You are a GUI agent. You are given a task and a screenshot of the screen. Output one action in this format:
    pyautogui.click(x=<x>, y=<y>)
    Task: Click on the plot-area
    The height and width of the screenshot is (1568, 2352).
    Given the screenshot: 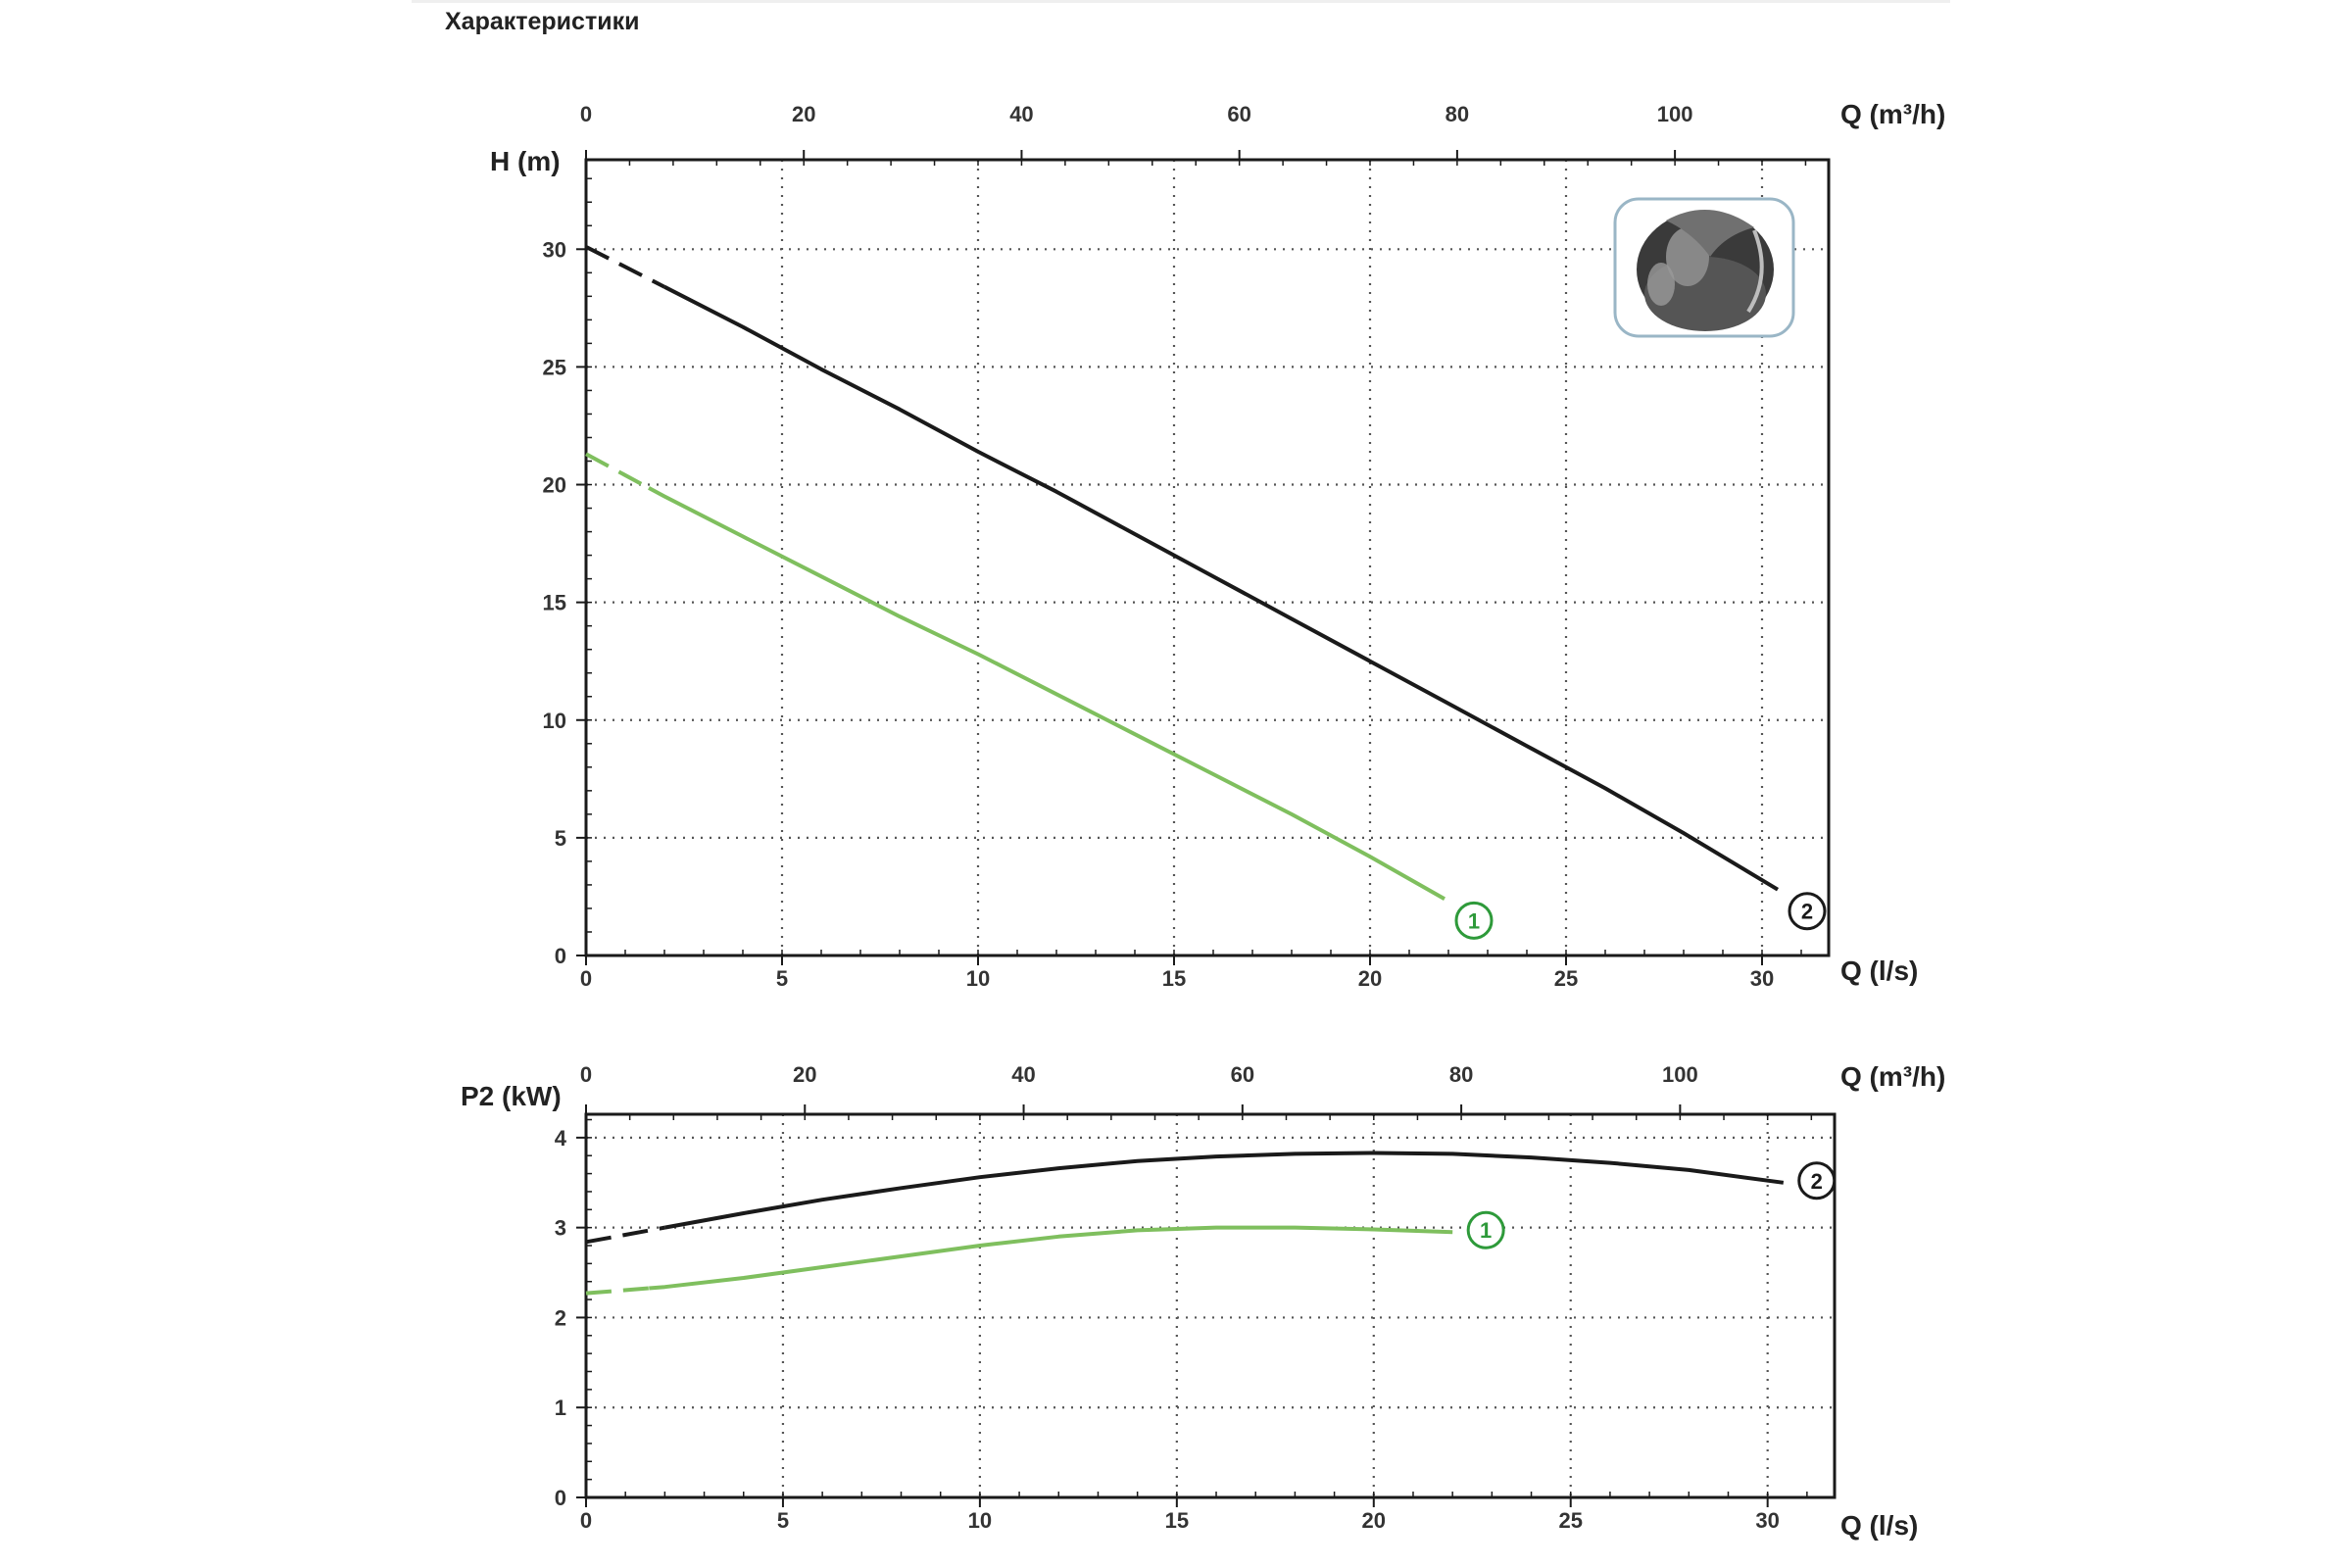 What is the action you would take?
    pyautogui.click(x=1210, y=1305)
    